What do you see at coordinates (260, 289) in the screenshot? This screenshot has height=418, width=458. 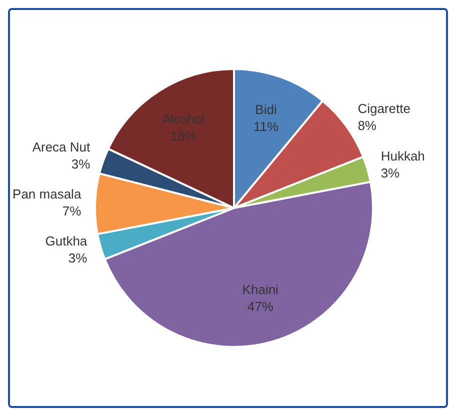 I see `slice-label: Khaini` at bounding box center [260, 289].